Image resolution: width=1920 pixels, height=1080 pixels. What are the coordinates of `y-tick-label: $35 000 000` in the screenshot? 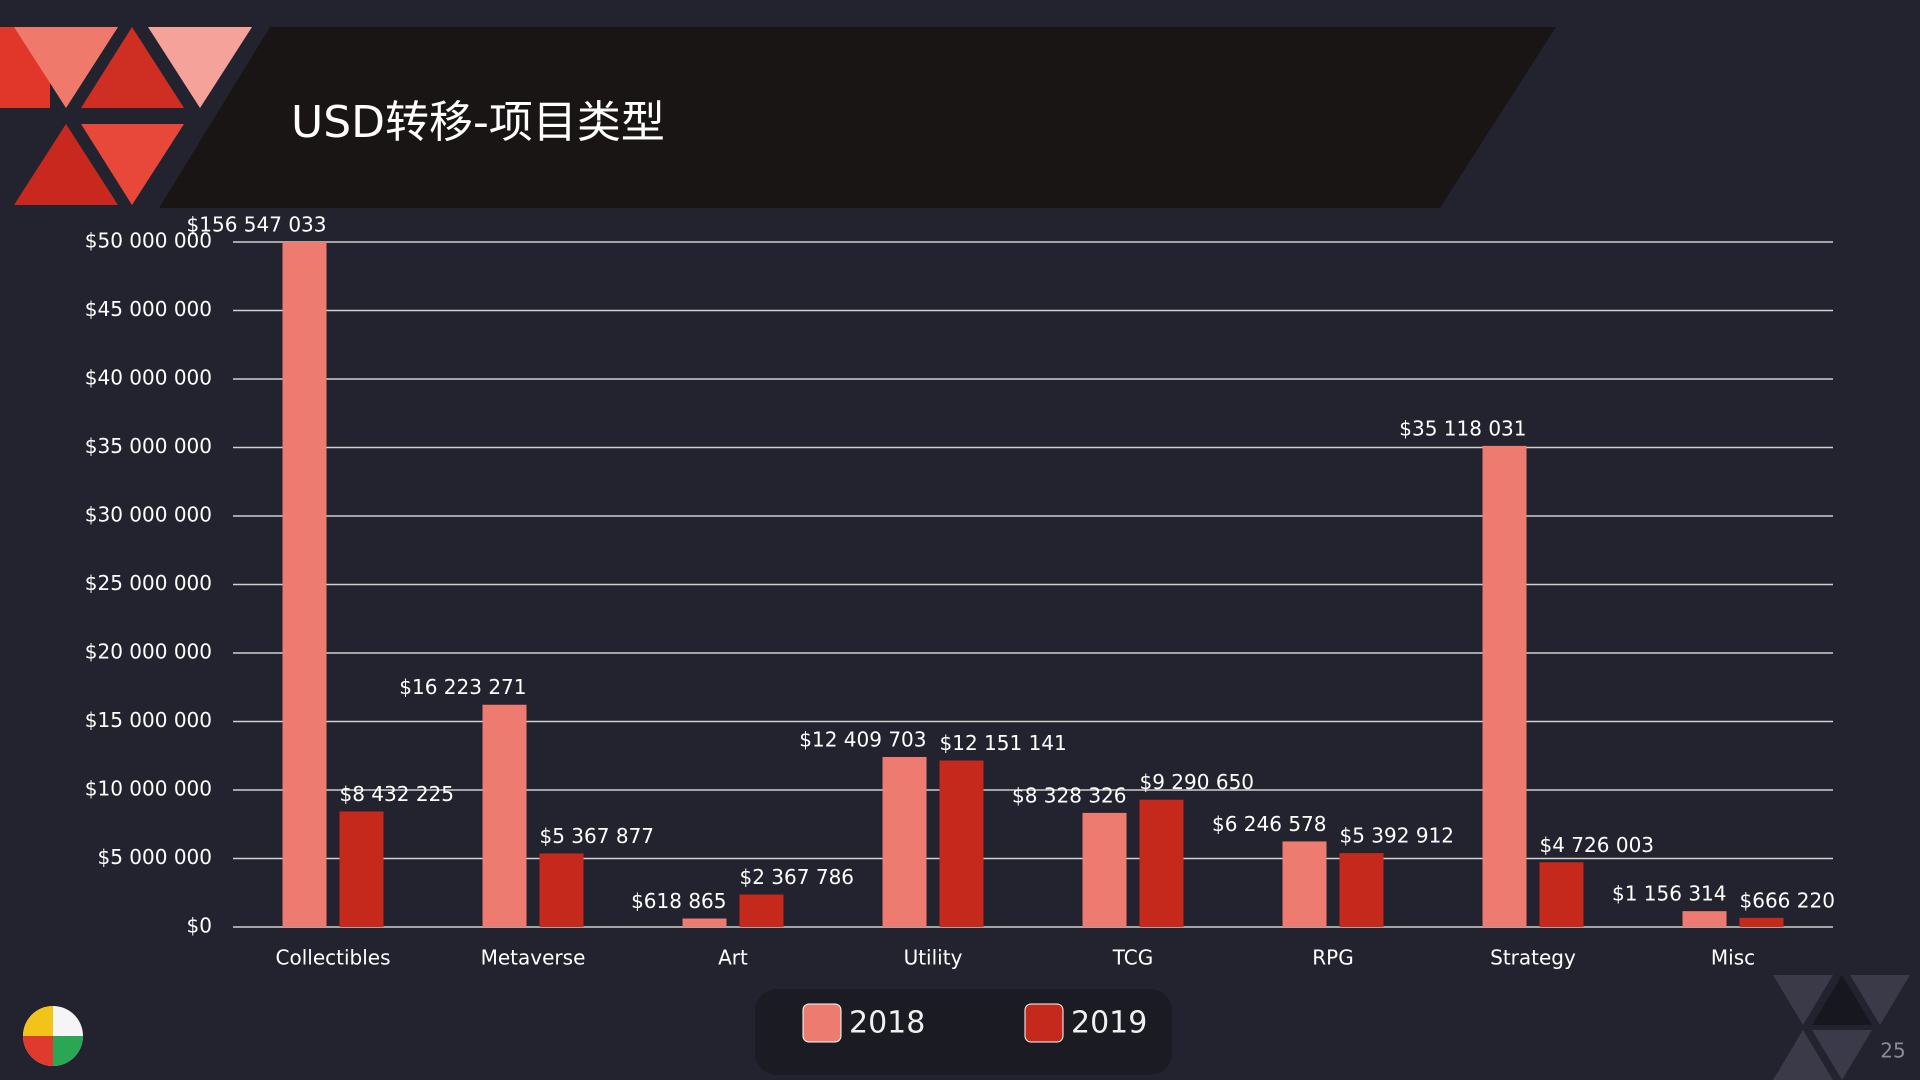 It's located at (148, 446).